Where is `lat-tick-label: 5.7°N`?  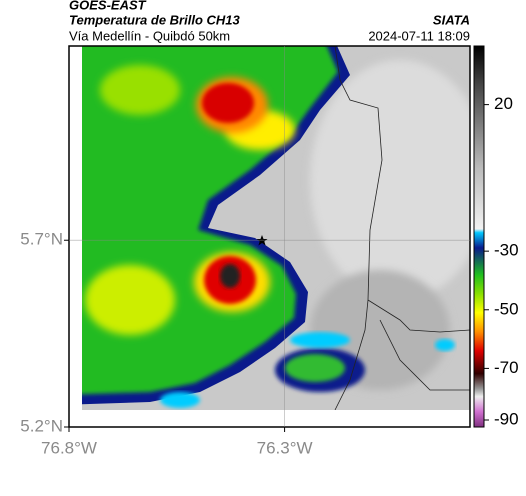 lat-tick-label: 5.7°N is located at coordinates (41, 239).